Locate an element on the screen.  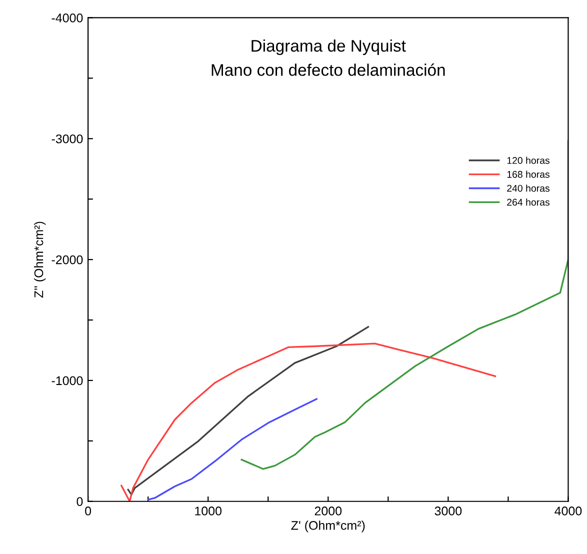
legend-label: 264 horas is located at coordinates (528, 202).